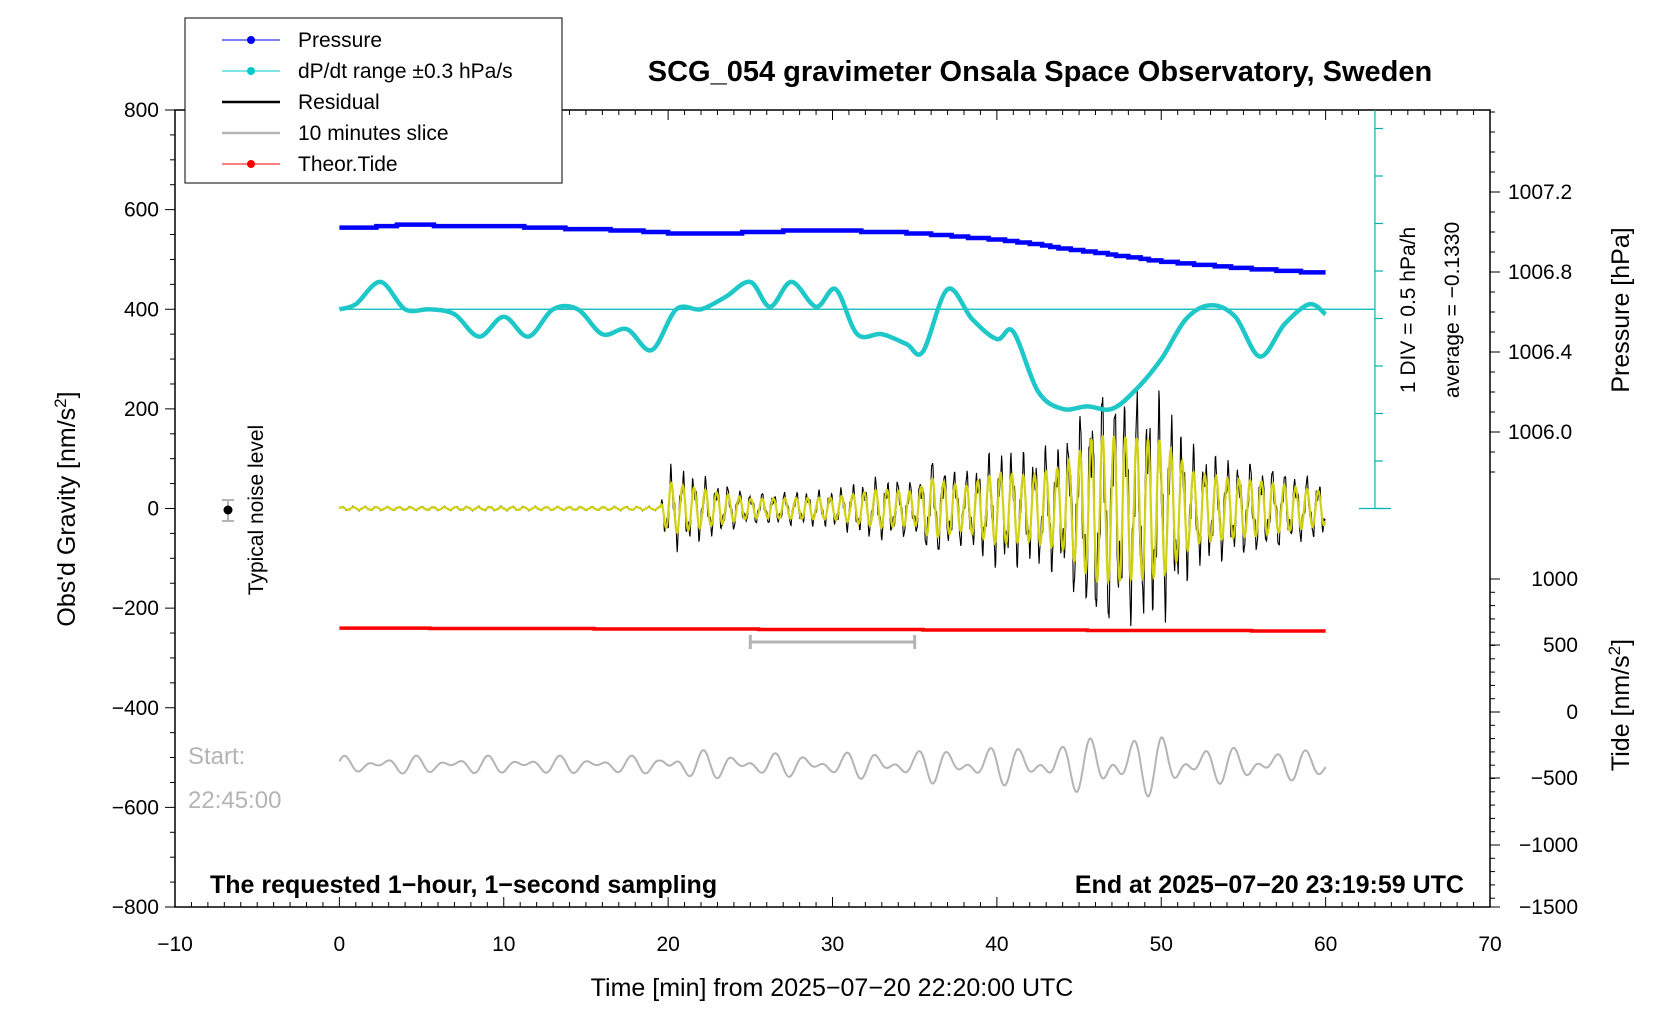 The height and width of the screenshot is (1020, 1676). What do you see at coordinates (1325, 944) in the screenshot?
I see `x-tick-label: 60` at bounding box center [1325, 944].